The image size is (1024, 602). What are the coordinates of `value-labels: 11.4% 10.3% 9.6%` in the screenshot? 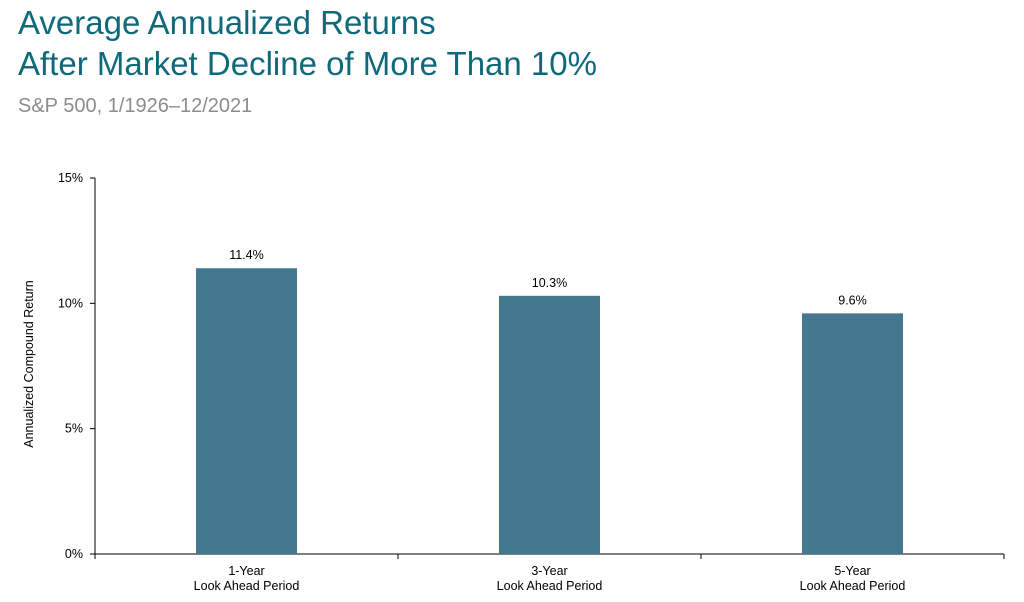 It's located at (548, 277).